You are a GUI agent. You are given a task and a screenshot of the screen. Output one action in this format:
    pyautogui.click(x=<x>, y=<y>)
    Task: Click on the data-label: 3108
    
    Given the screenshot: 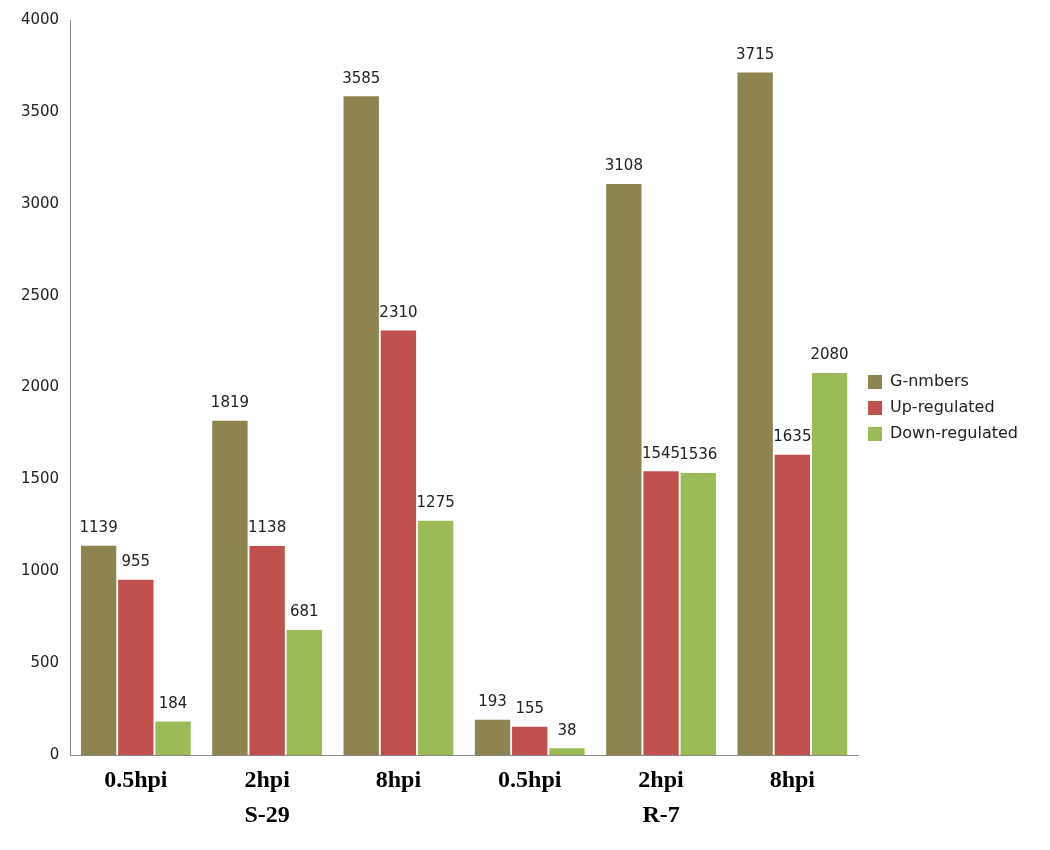 What is the action you would take?
    pyautogui.click(x=623, y=165)
    